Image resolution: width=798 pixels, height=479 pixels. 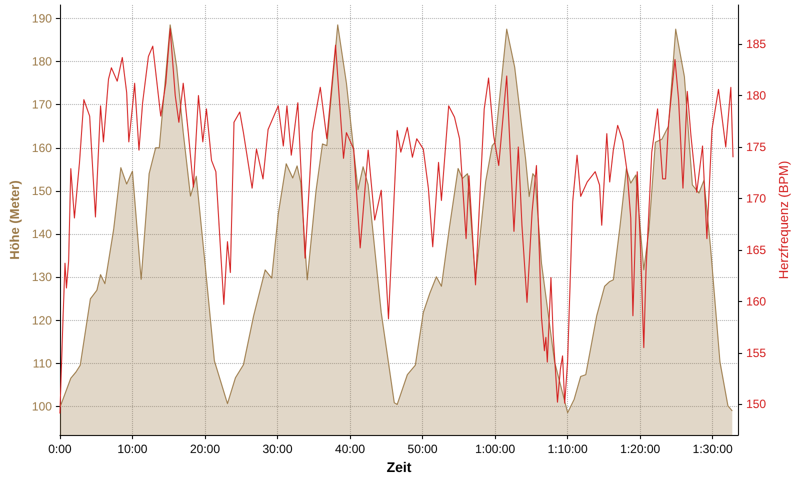 I want to click on y-tick-label: 150, so click(x=42, y=191).